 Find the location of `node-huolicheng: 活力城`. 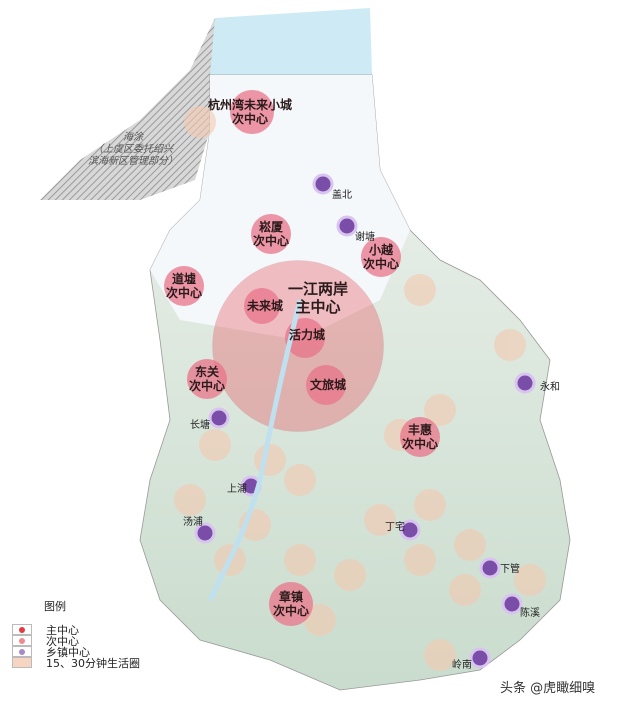

node-huolicheng: 活力城 is located at coordinates (307, 335).